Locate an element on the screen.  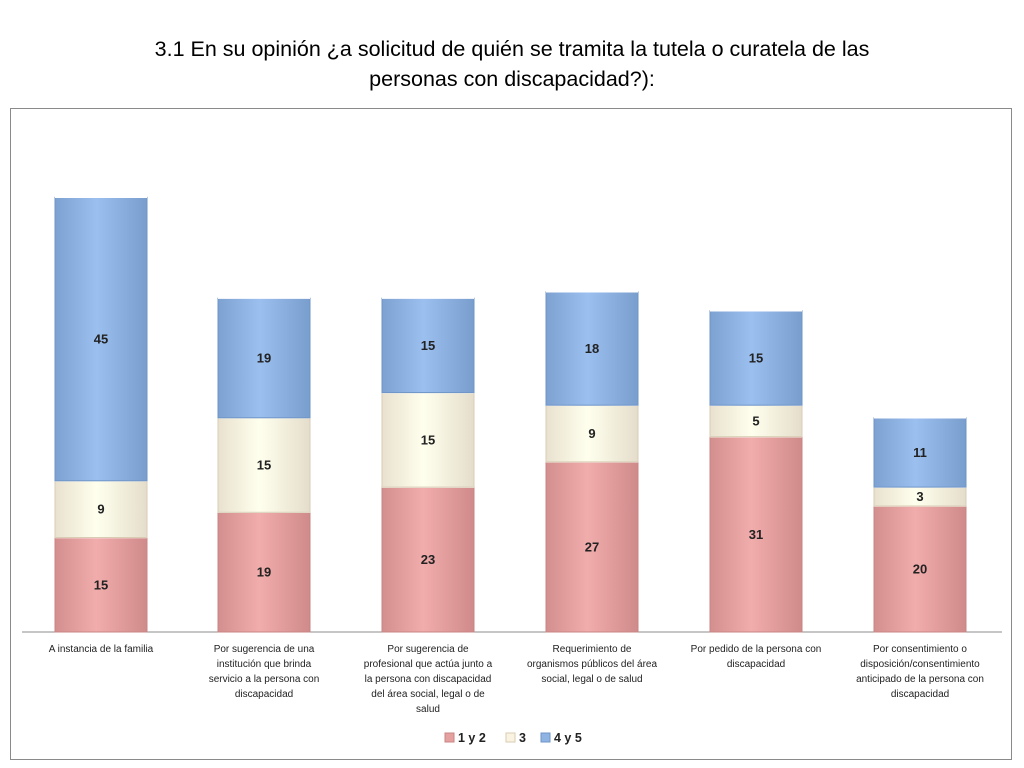
title-line-2: personas con discapacidad?): is located at coordinates (512, 79).